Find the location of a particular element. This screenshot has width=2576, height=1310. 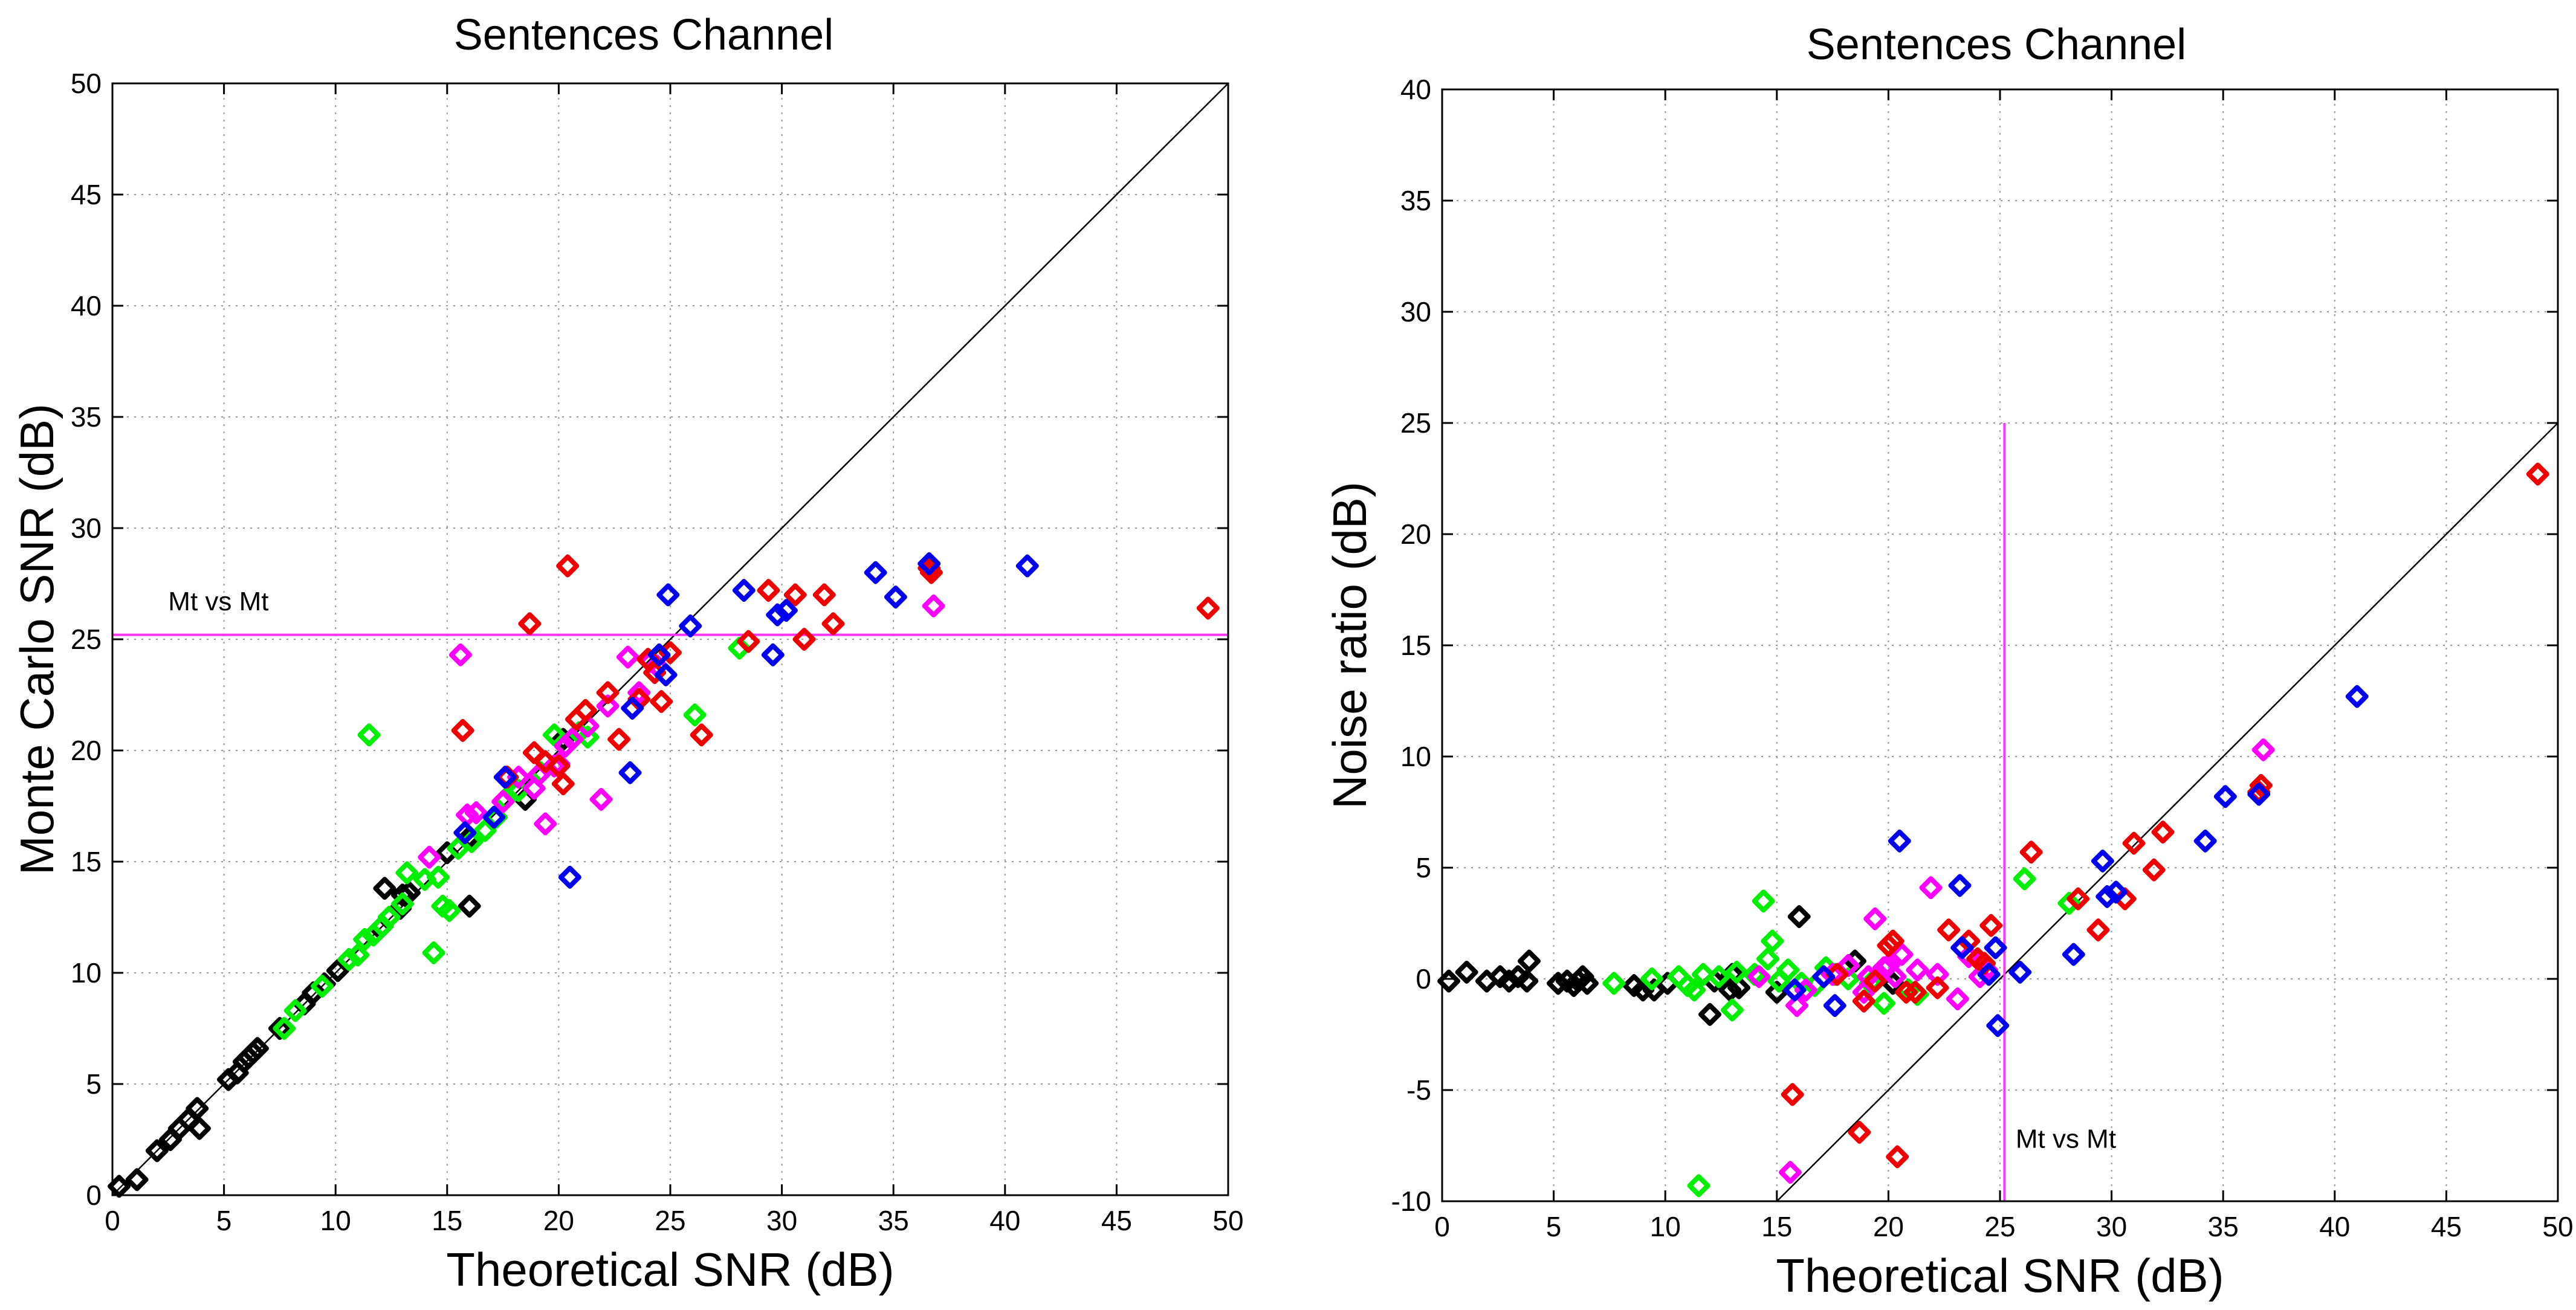

y-tick-label: 5 is located at coordinates (1423, 867).